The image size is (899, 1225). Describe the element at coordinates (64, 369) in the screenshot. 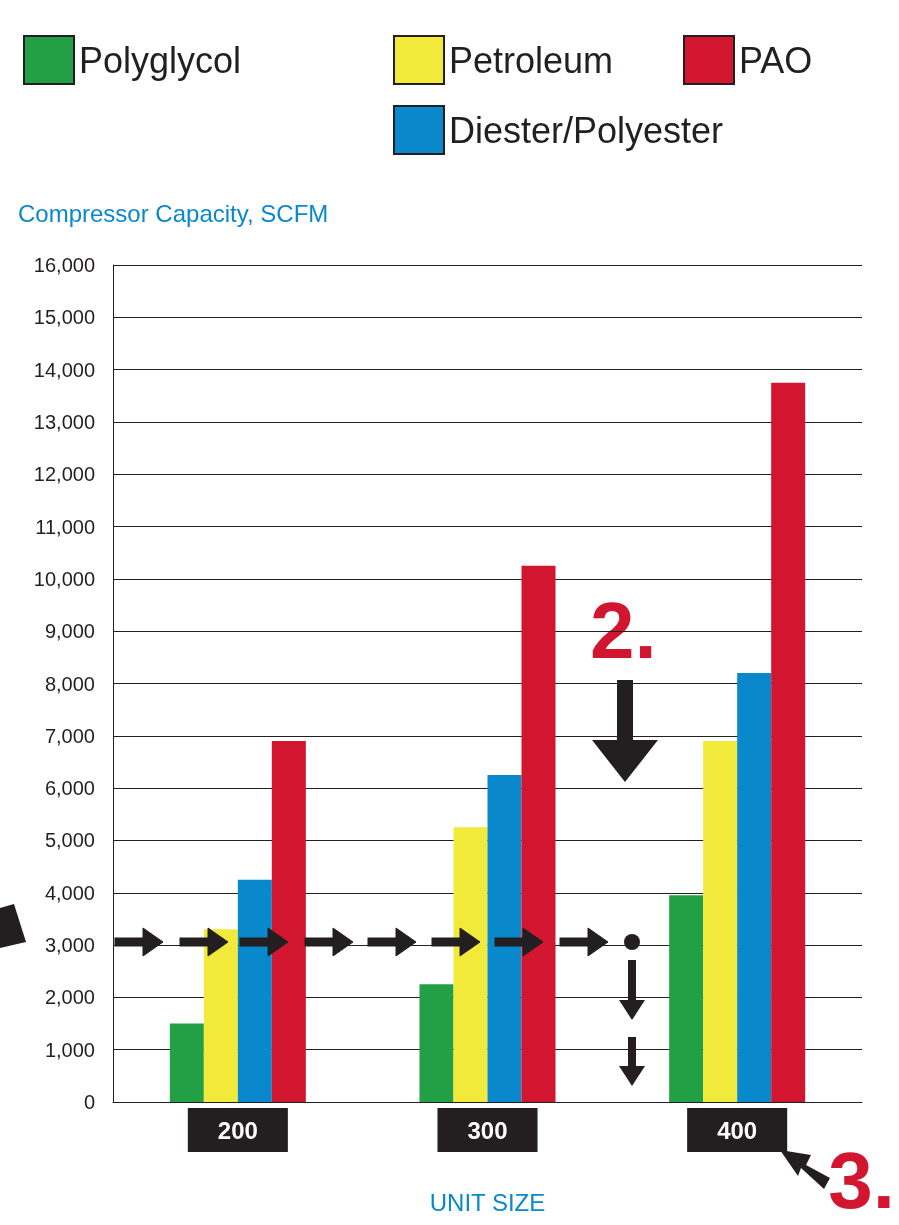

I see `y-tick-label: 14,000` at that location.